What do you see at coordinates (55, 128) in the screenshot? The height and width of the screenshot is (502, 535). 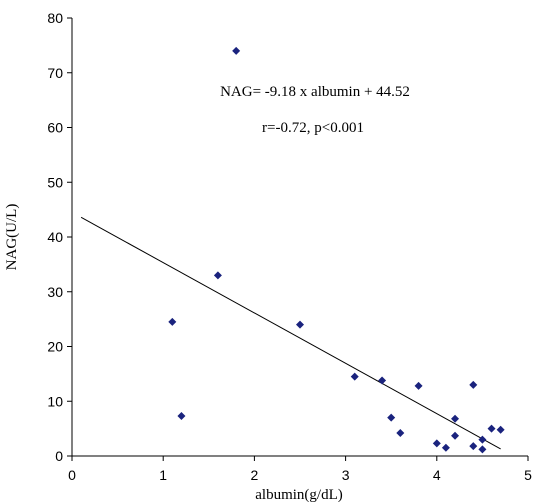 I see `y-tick-label: 60` at bounding box center [55, 128].